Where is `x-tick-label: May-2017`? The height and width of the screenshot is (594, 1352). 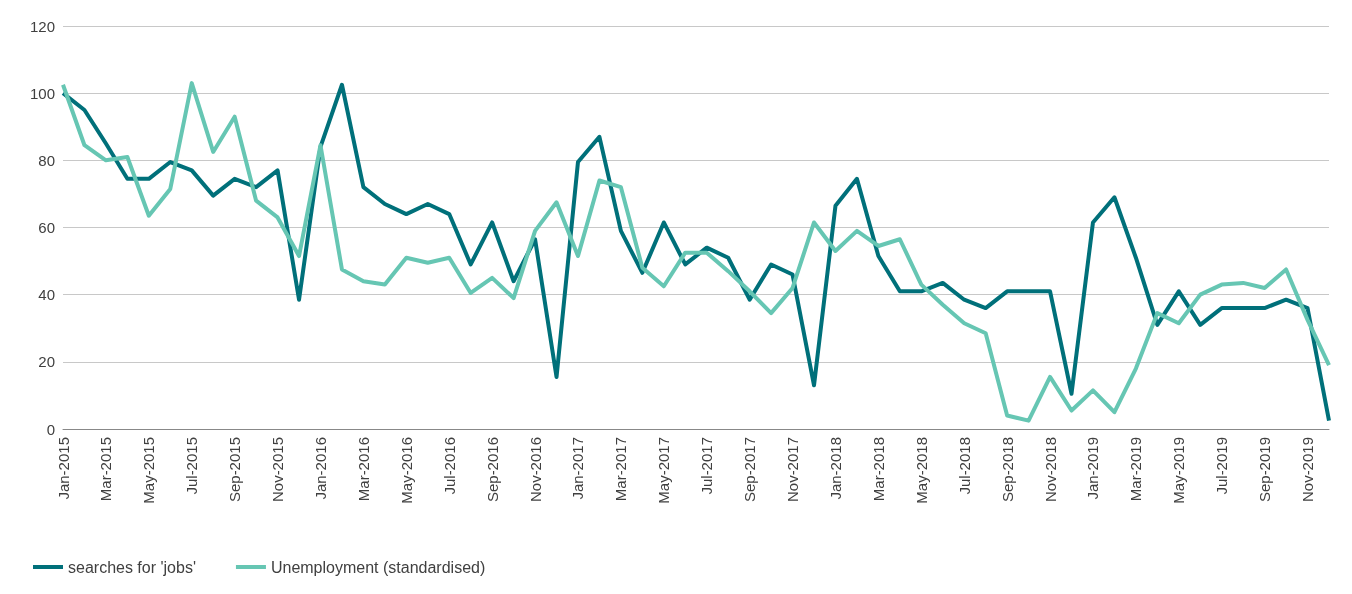
x-tick-label: May-2017 is located at coordinates (664, 470).